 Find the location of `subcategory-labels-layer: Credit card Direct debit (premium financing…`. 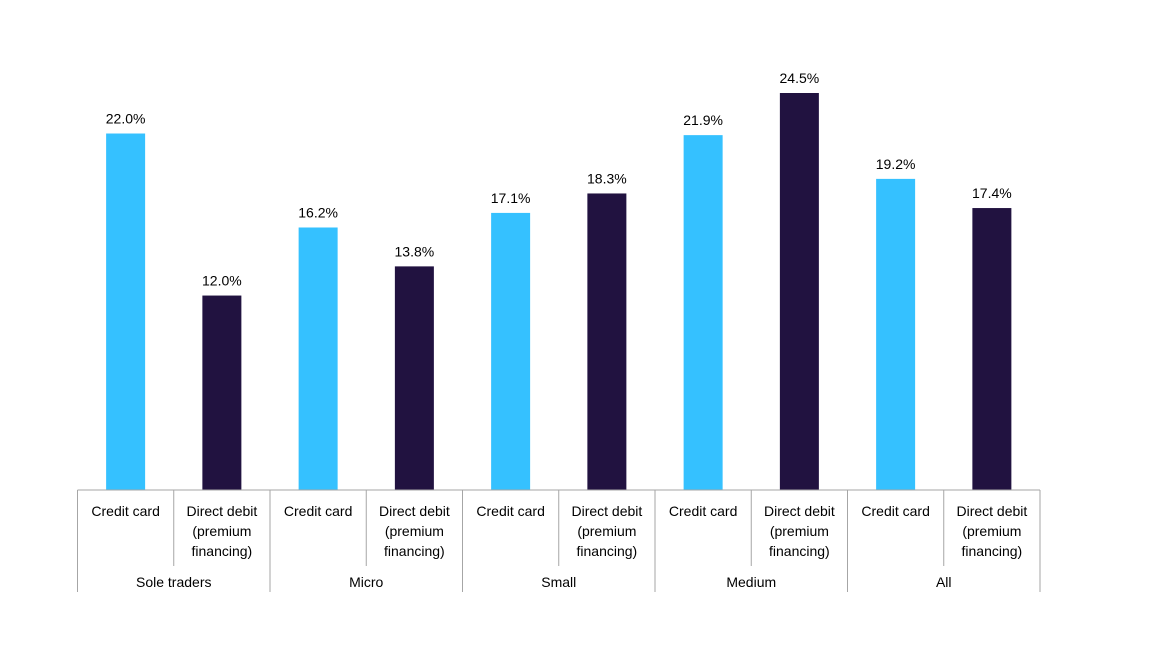

subcategory-labels-layer: Credit card Direct debit (premium financing… is located at coordinates (559, 531).